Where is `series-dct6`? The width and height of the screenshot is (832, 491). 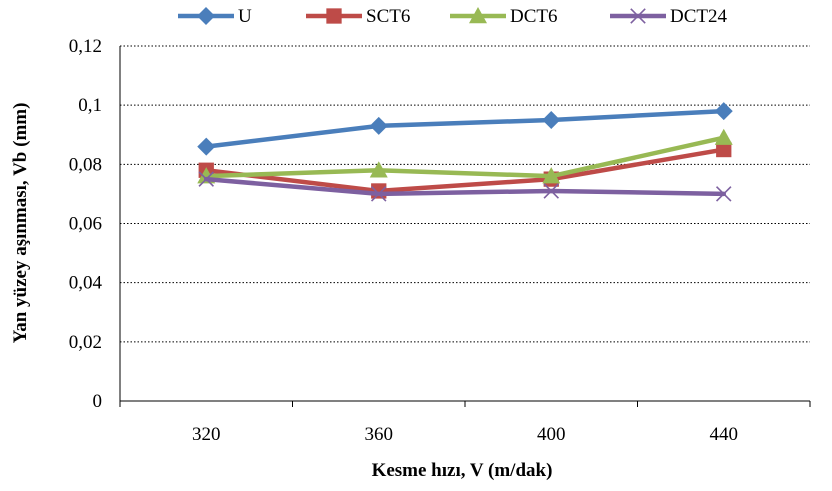 series-dct6 is located at coordinates (465, 156).